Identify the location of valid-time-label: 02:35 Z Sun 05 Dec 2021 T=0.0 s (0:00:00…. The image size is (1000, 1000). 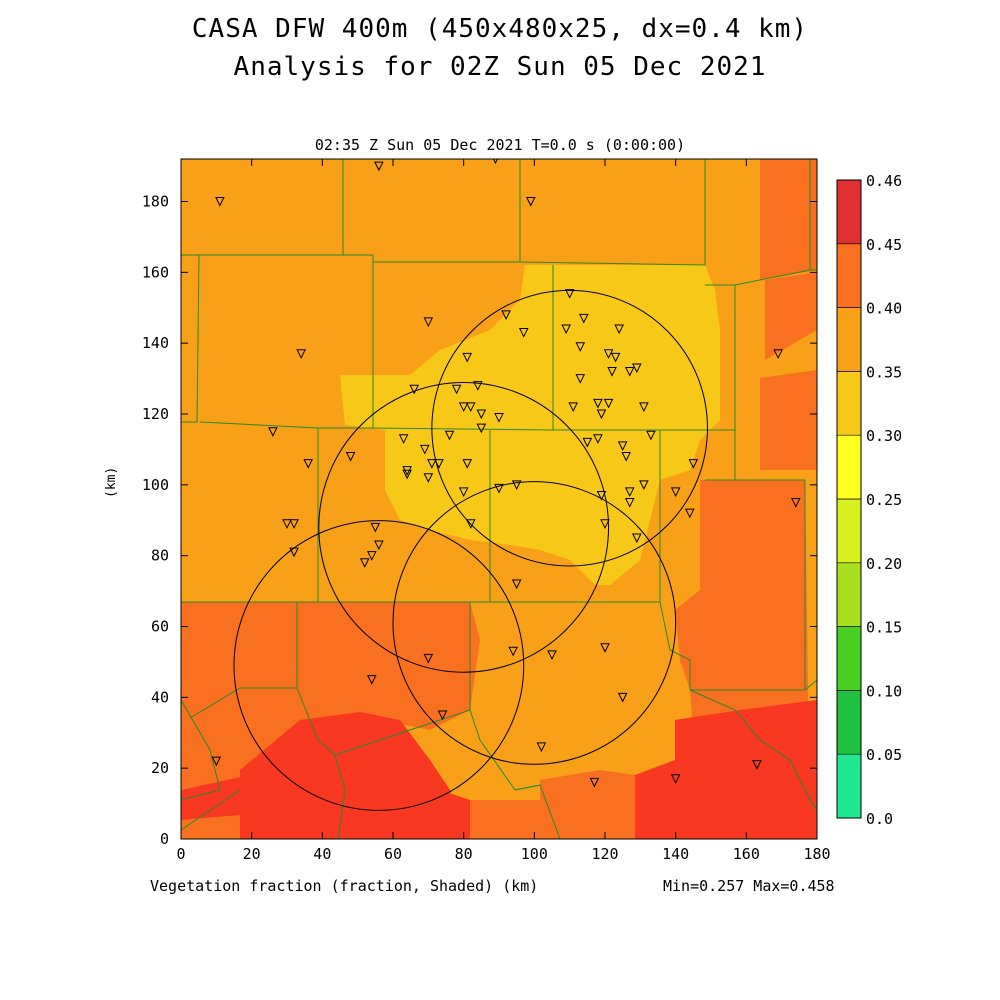
(500, 145).